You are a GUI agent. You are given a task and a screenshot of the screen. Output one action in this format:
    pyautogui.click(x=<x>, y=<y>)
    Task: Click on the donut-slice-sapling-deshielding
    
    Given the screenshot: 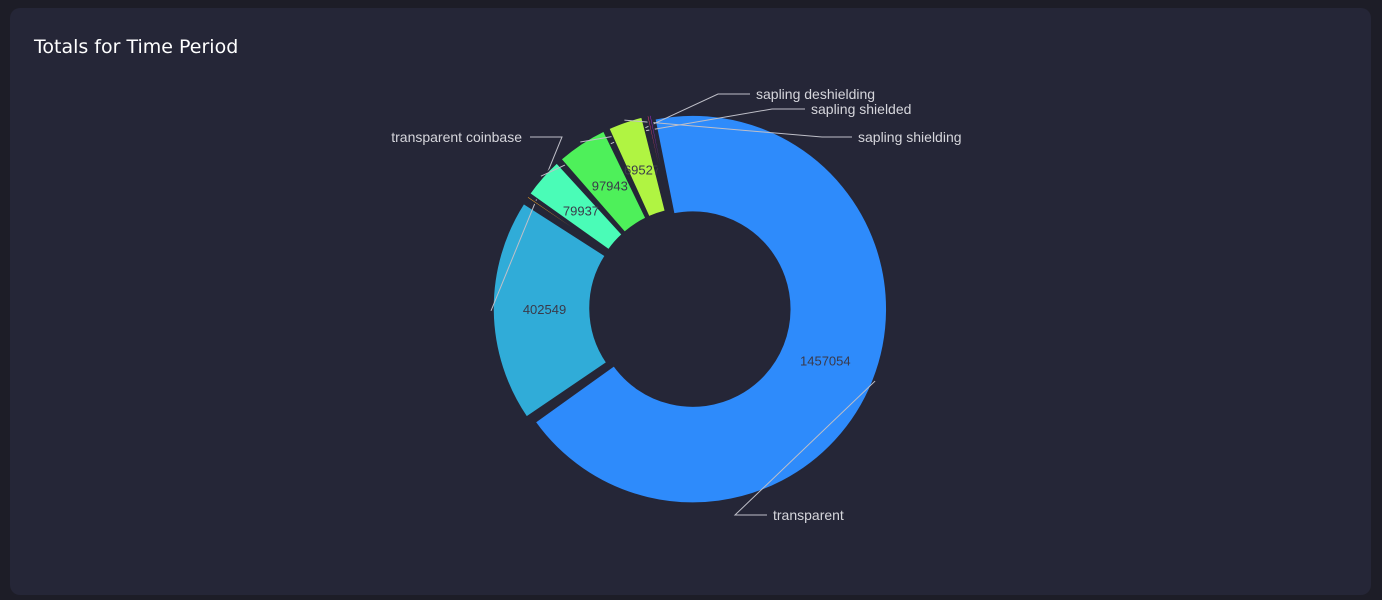 What is the action you would take?
    pyautogui.click(x=576, y=206)
    